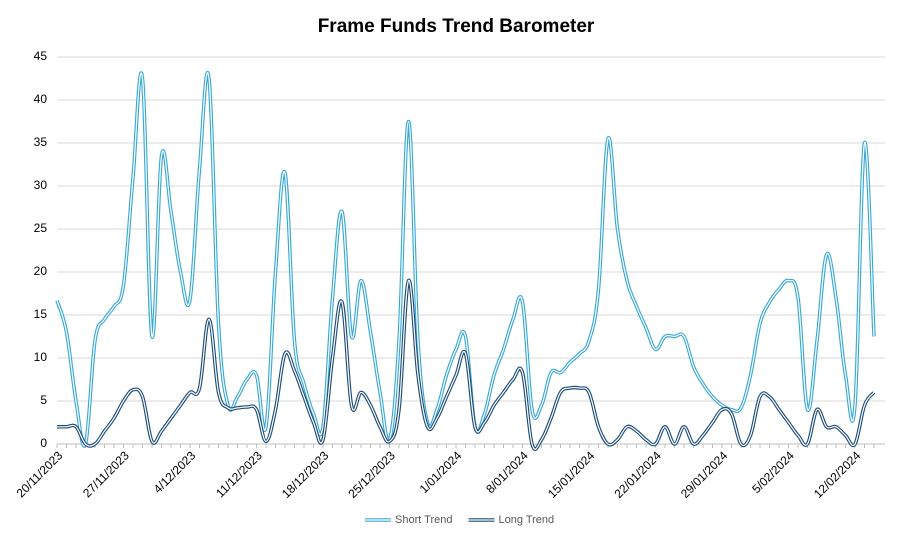 The height and width of the screenshot is (535, 912). I want to click on x-tick-label: 4/12/2023, so click(175, 472).